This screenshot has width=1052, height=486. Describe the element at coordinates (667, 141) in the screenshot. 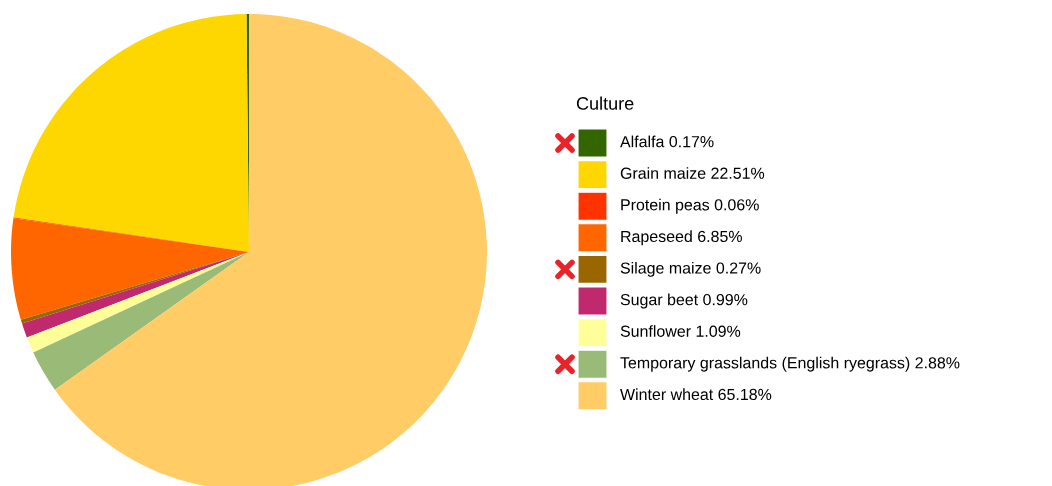

I see `legend-label: Alfalfa 0.17%` at that location.